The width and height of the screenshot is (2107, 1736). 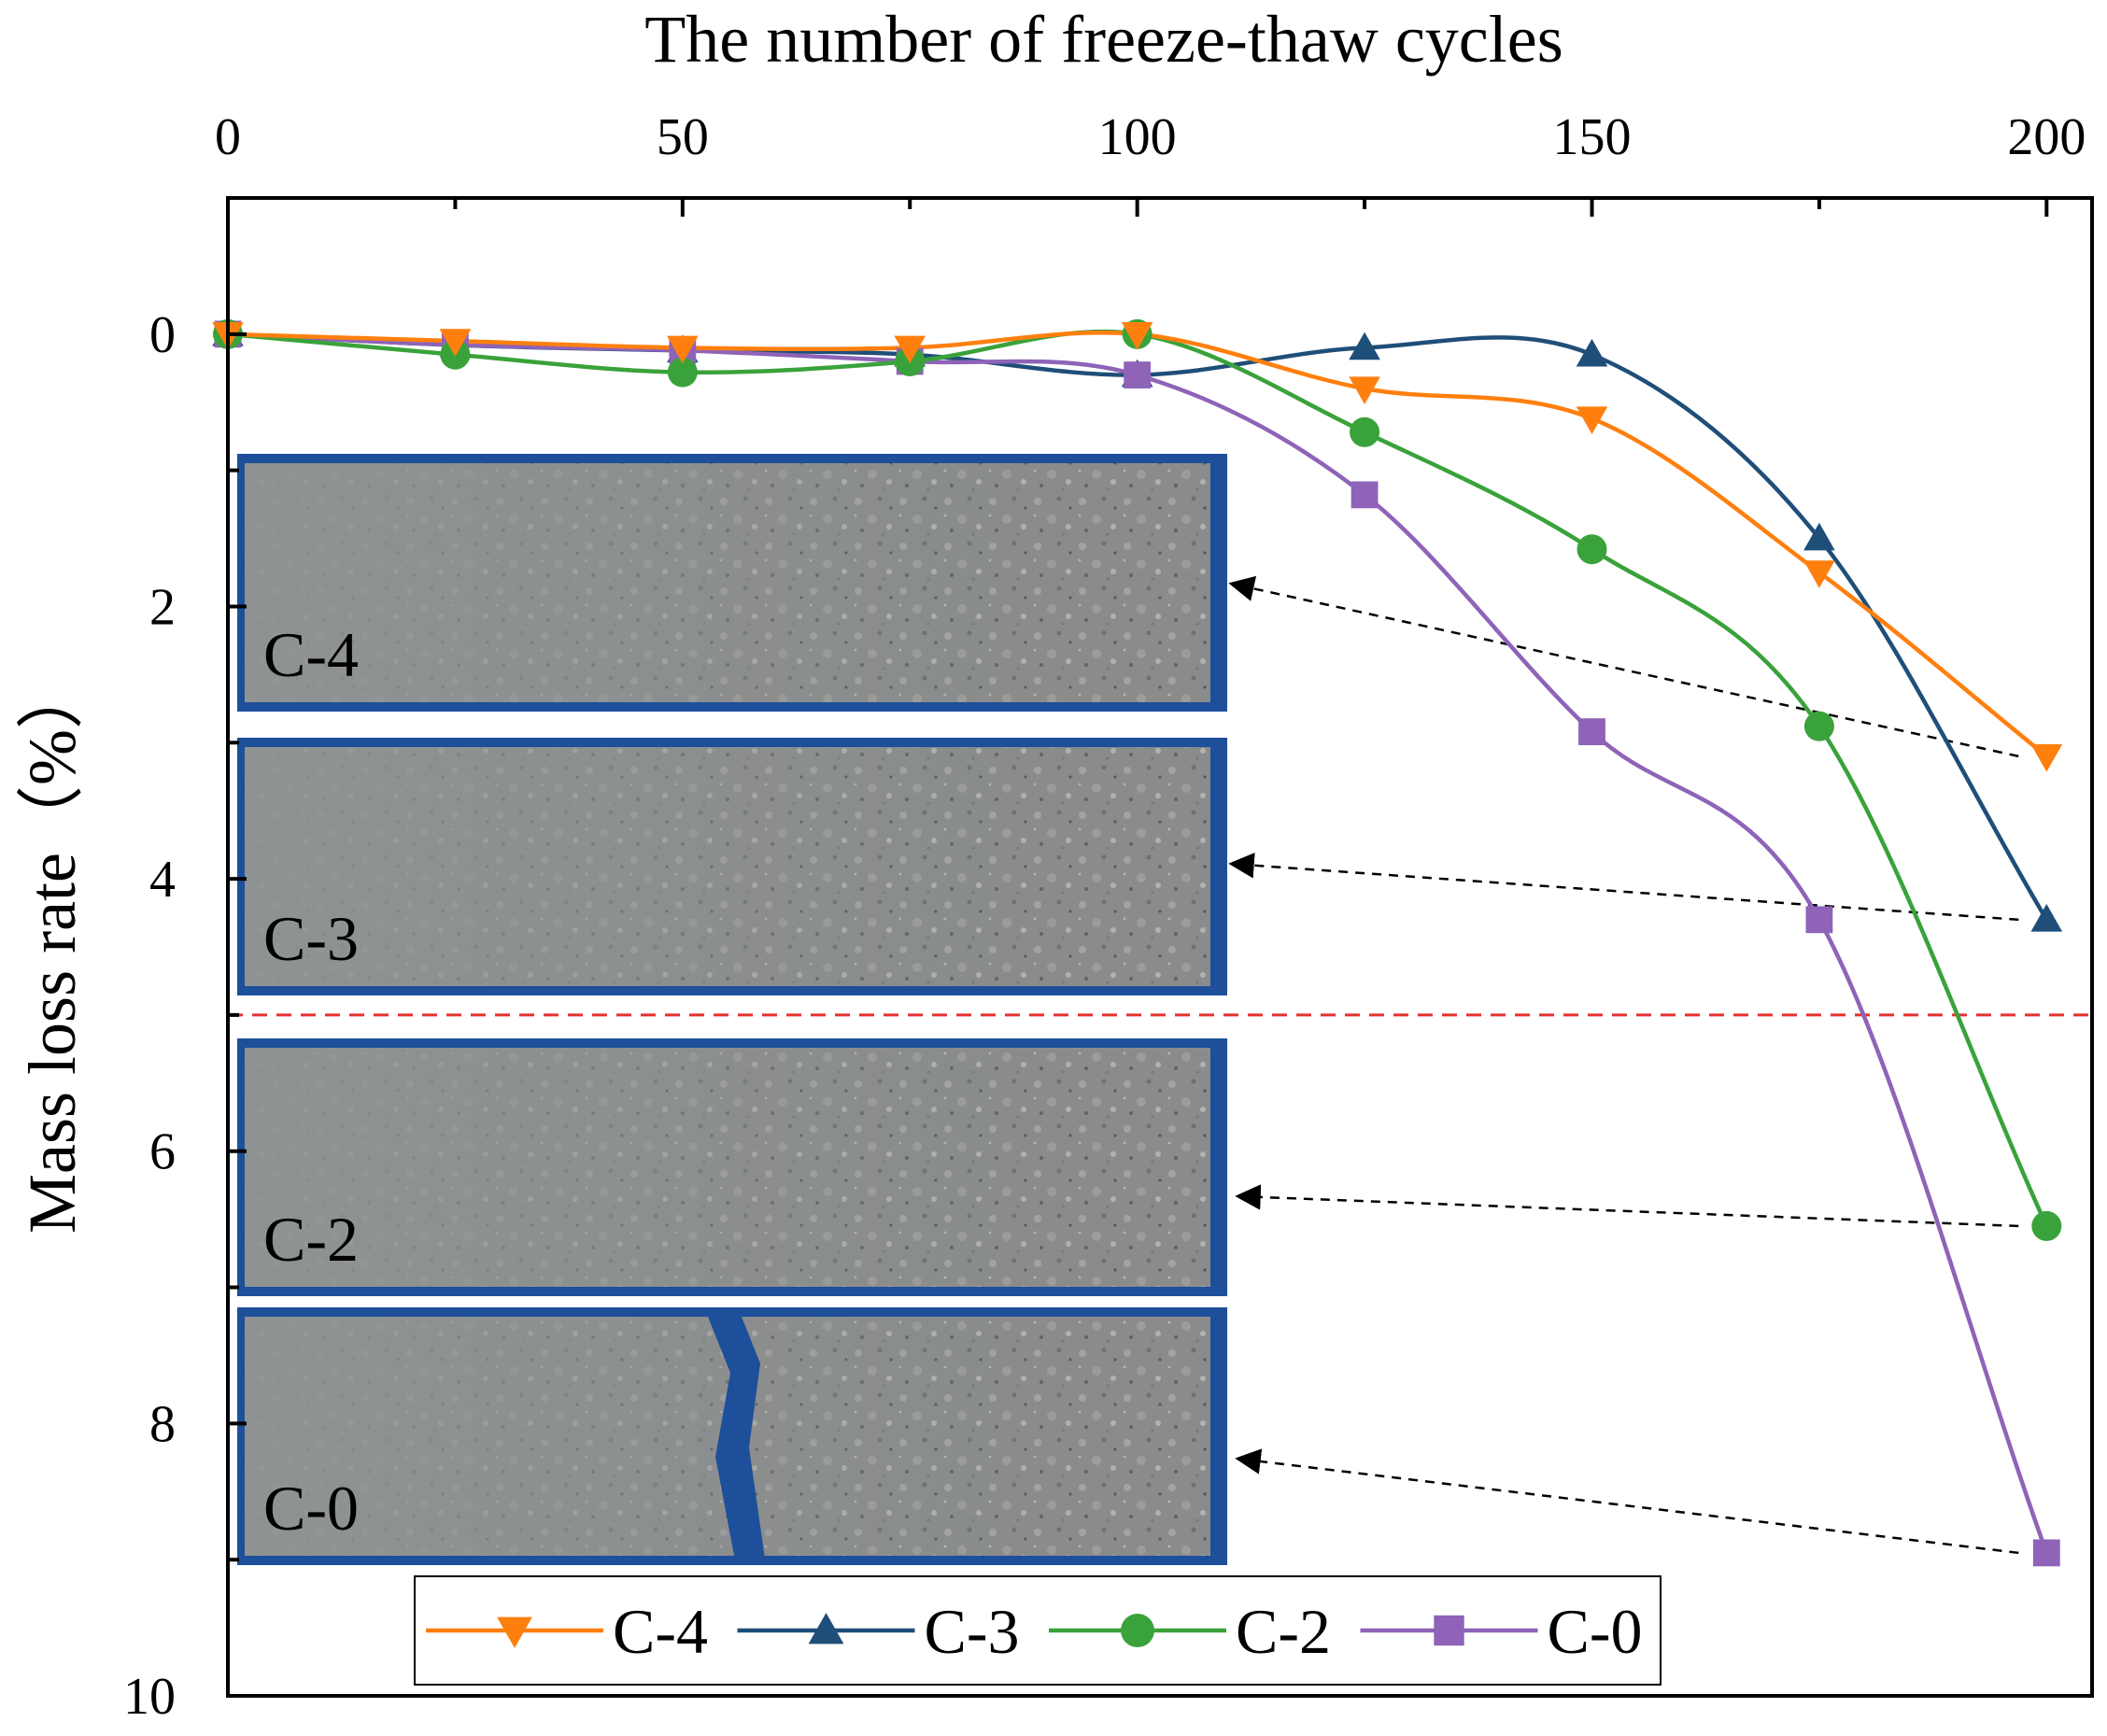 What do you see at coordinates (1103, 39) in the screenshot?
I see `x-axis-title: The number of freeze-thaw cycles` at bounding box center [1103, 39].